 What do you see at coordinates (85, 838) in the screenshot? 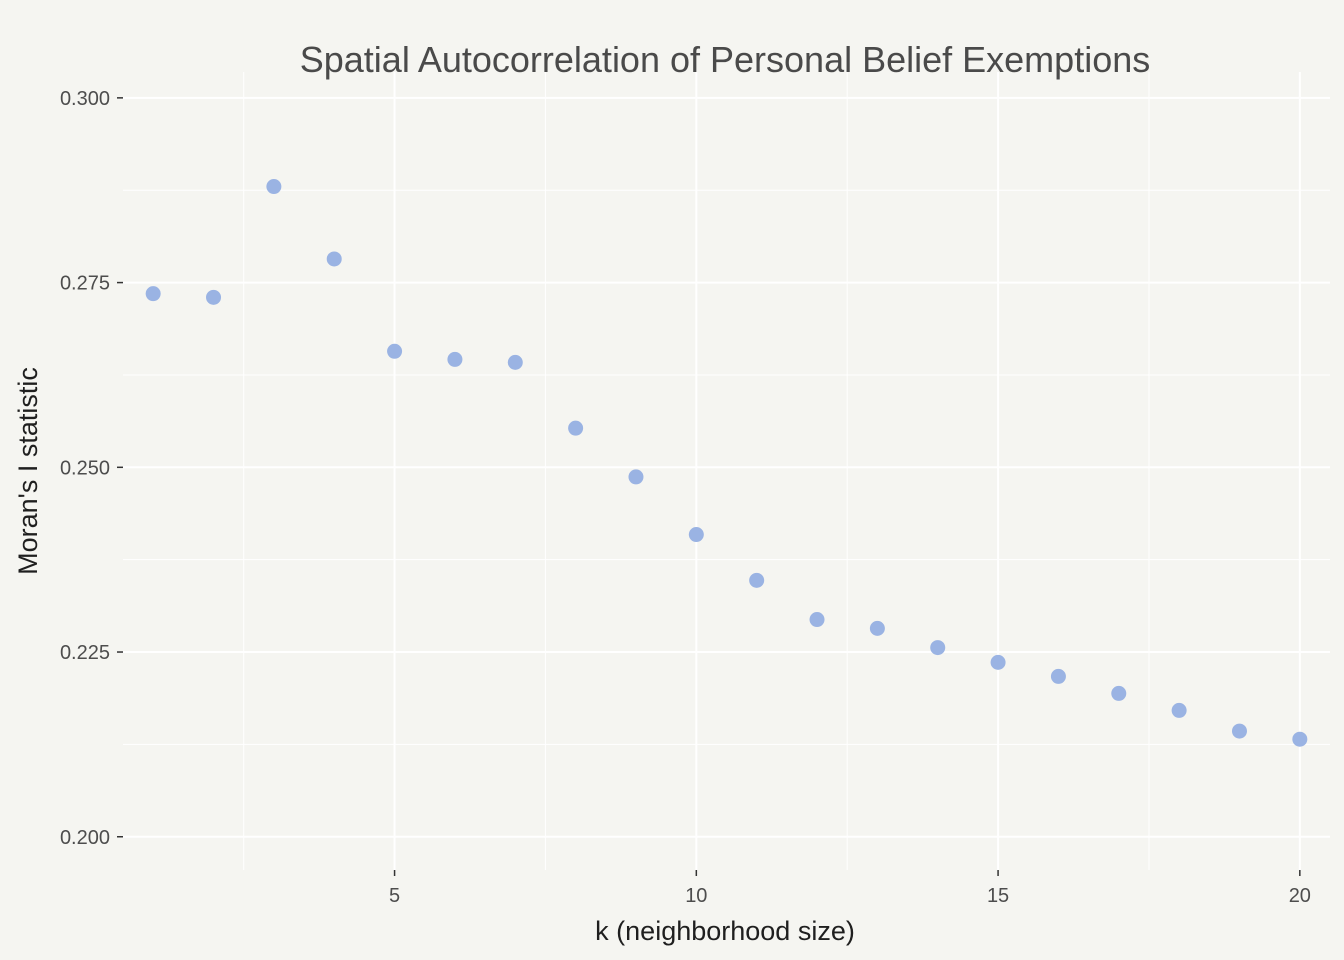
I see `y-tick-label: 0.200` at bounding box center [85, 838].